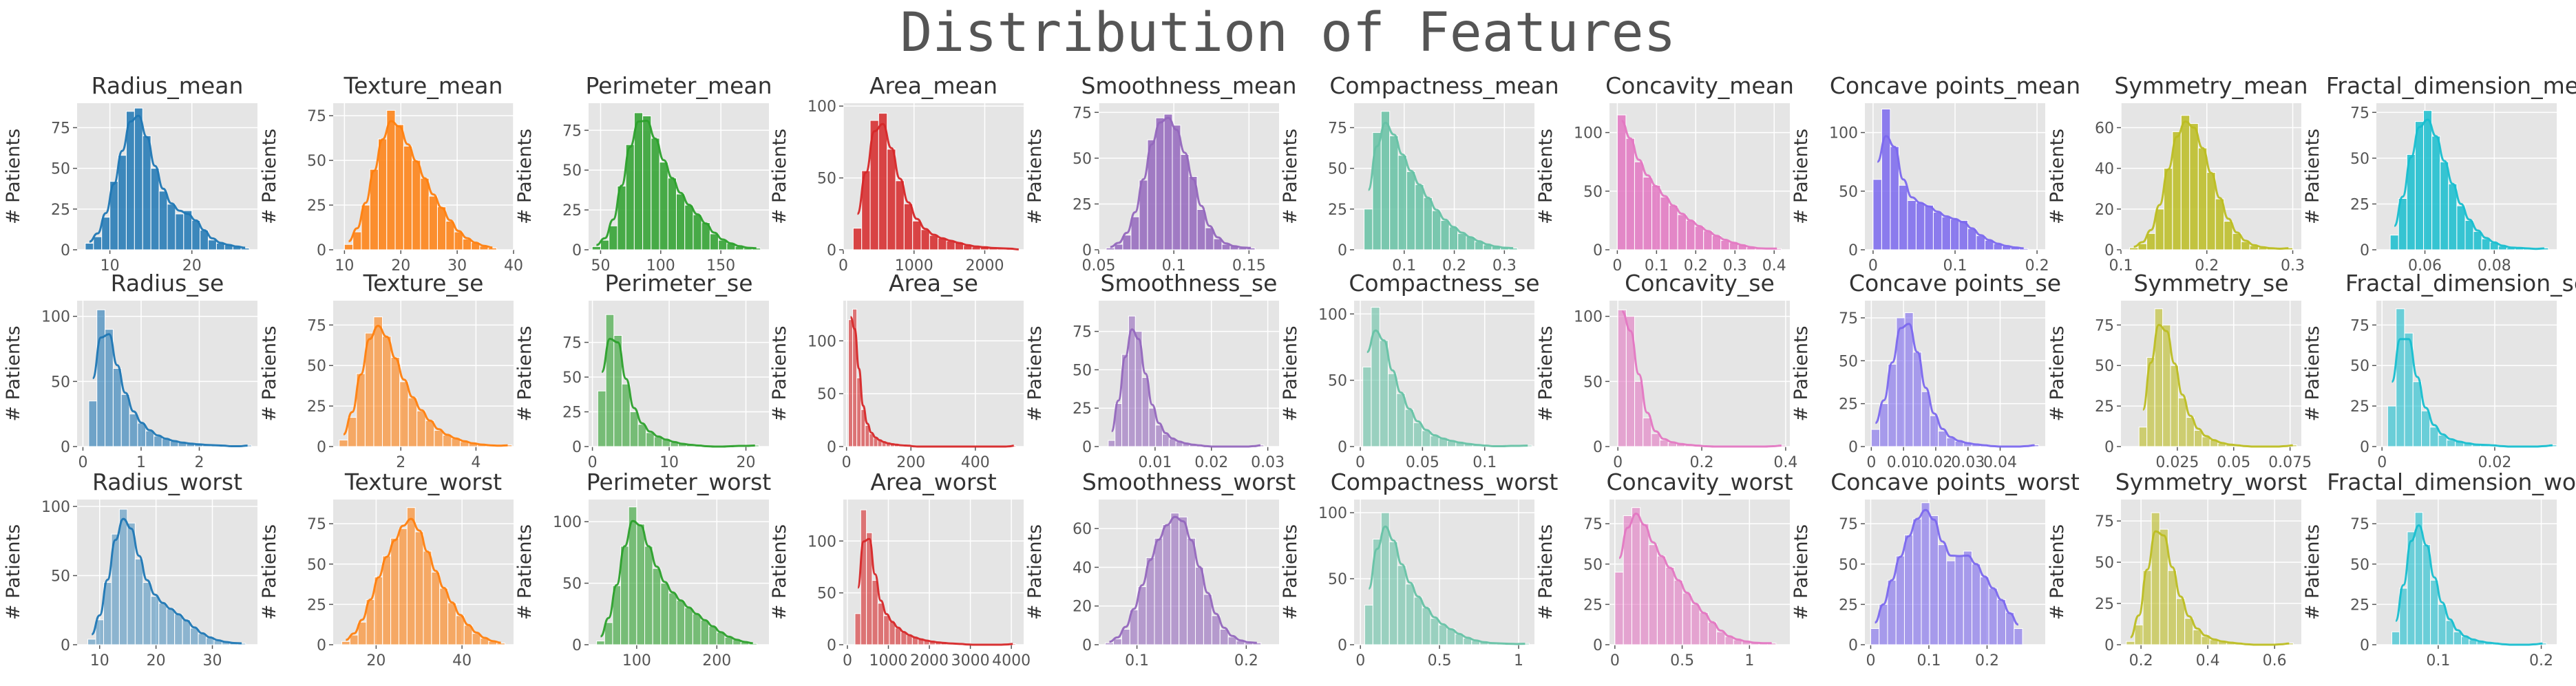 Image resolution: width=2576 pixels, height=686 pixels. I want to click on panel-title: Compactness_se, so click(1444, 283).